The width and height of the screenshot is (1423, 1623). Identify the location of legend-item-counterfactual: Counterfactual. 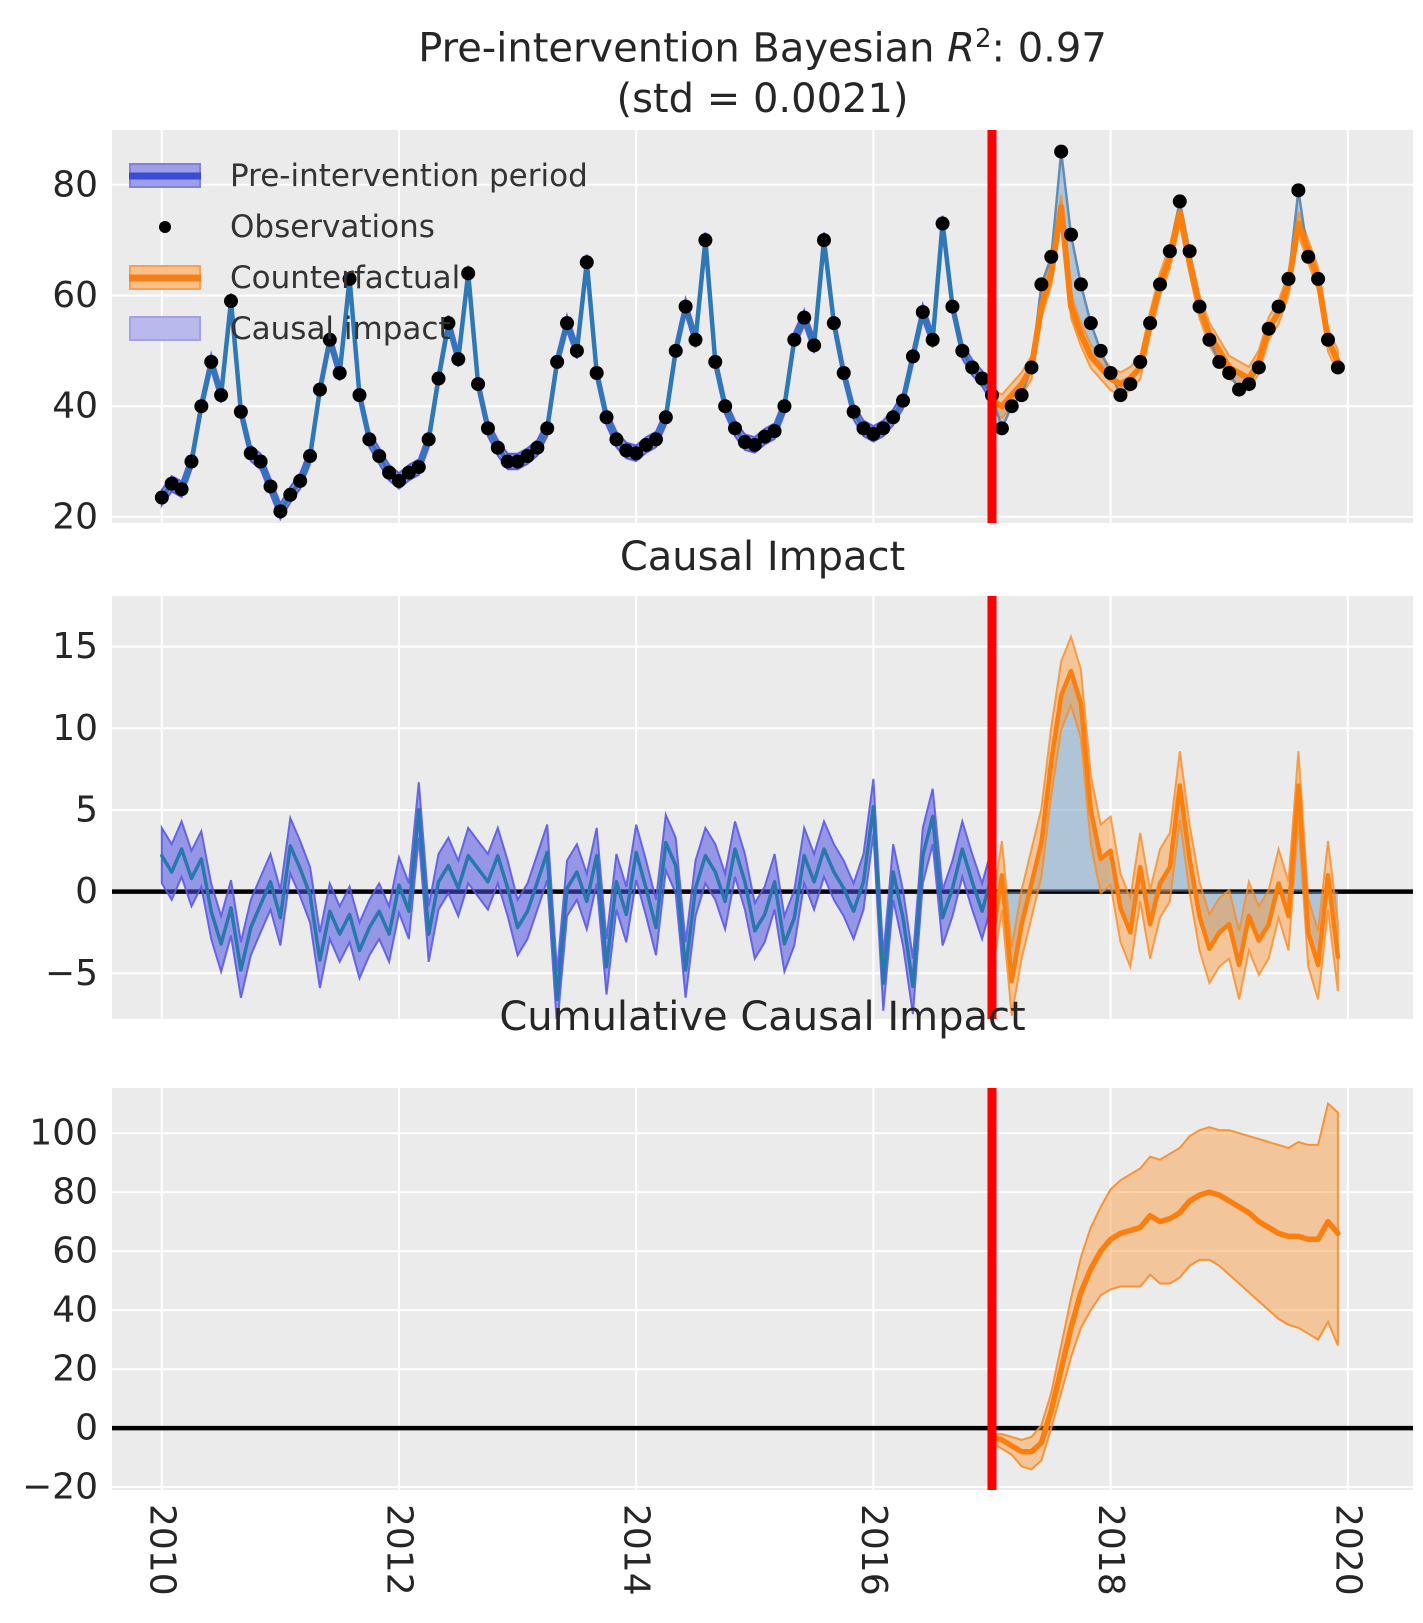
(357, 277).